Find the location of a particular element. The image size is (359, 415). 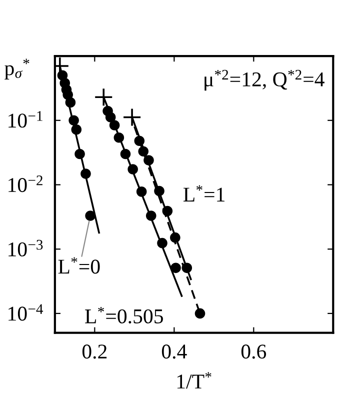

y-tick-label: 10$^{−4}$ is located at coordinates (26, 312).